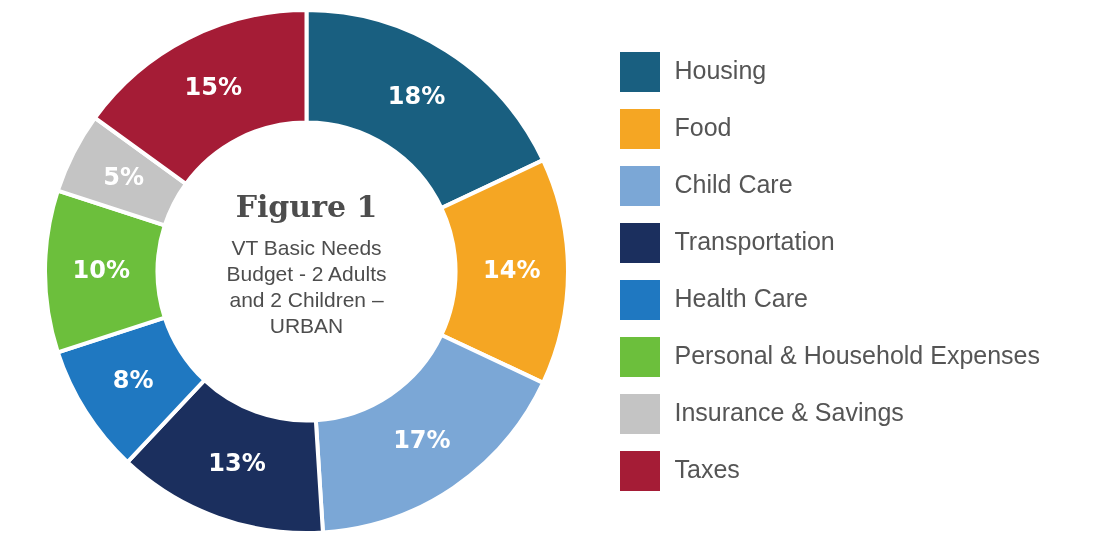  What do you see at coordinates (789, 411) in the screenshot?
I see `legend-label: Insurance & Savings` at bounding box center [789, 411].